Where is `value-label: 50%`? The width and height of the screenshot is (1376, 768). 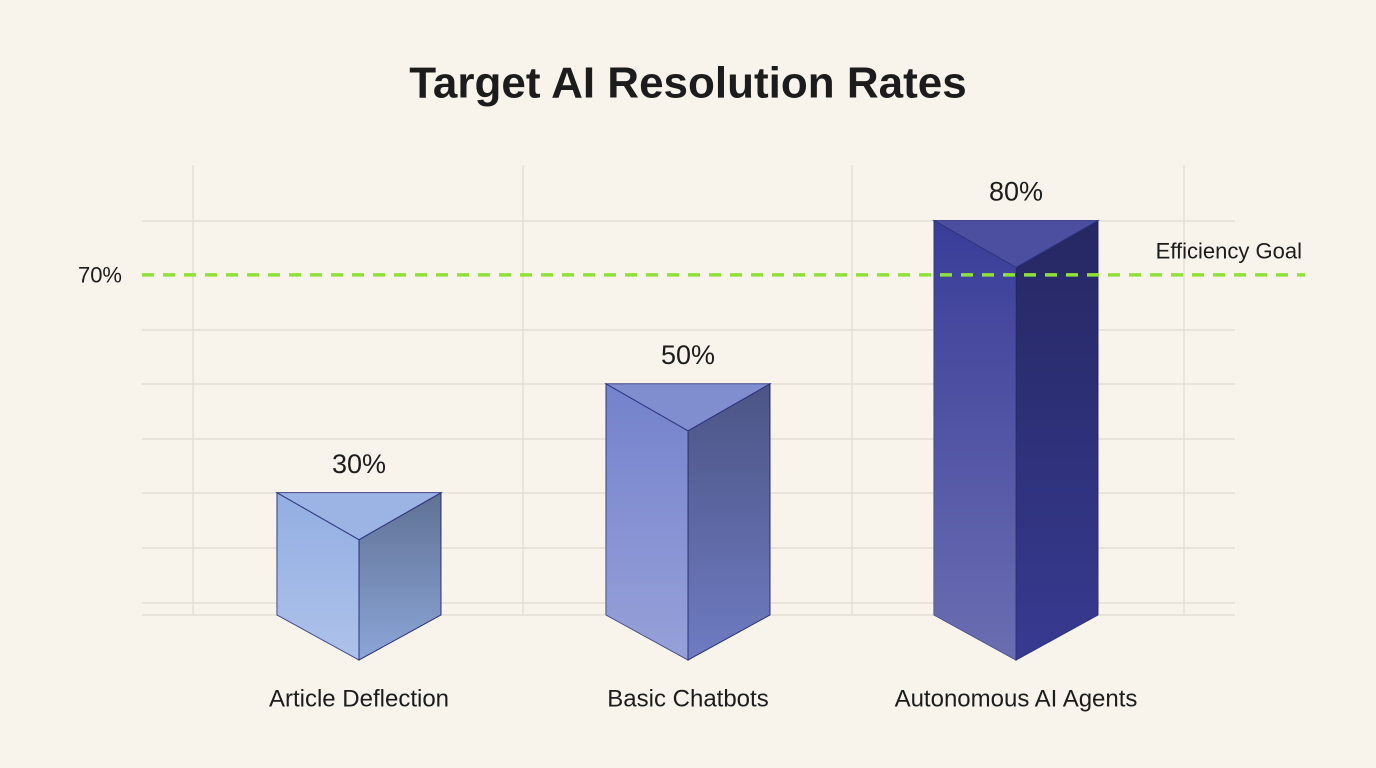
value-label: 50% is located at coordinates (688, 355).